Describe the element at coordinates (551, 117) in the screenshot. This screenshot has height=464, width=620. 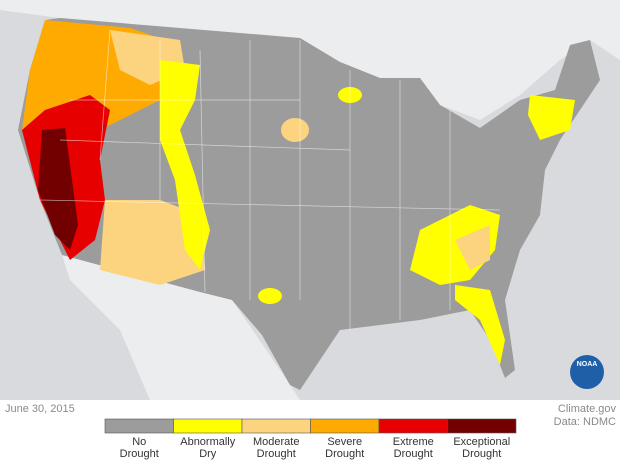
I see `drought-area-northeast` at that location.